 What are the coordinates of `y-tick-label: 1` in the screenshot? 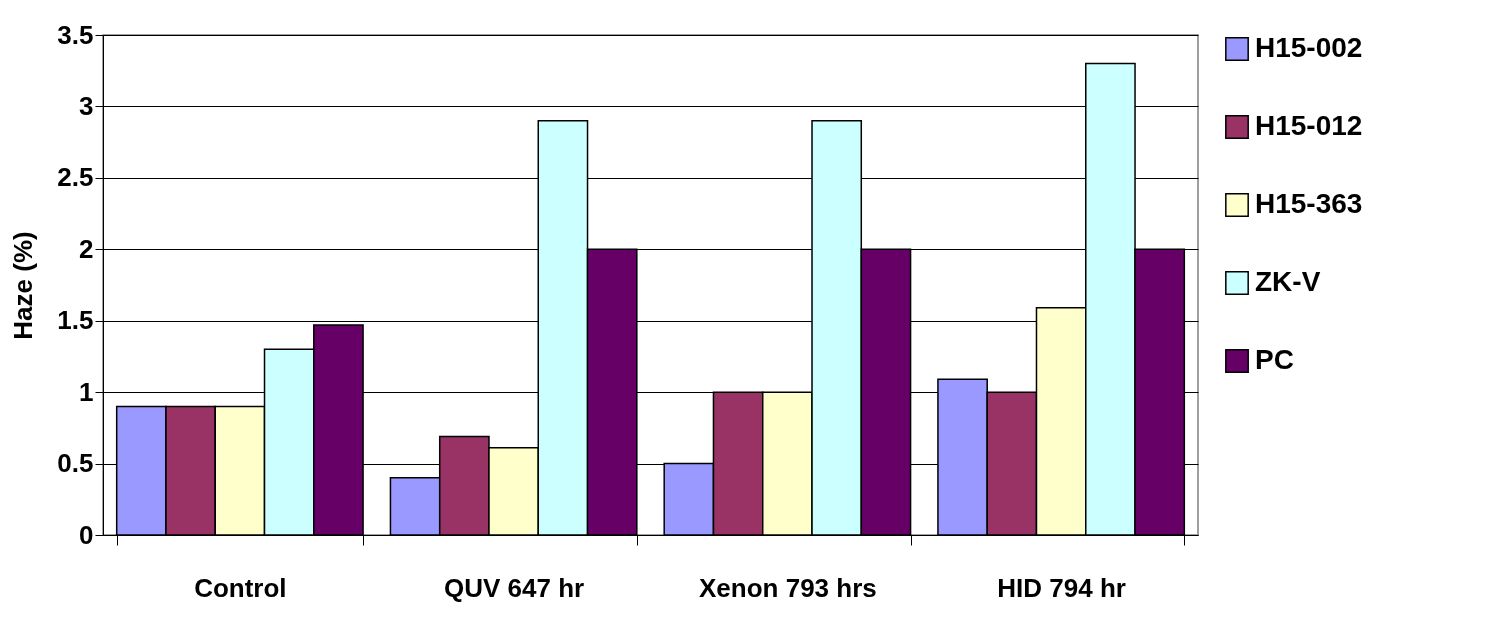 It's located at (86, 391).